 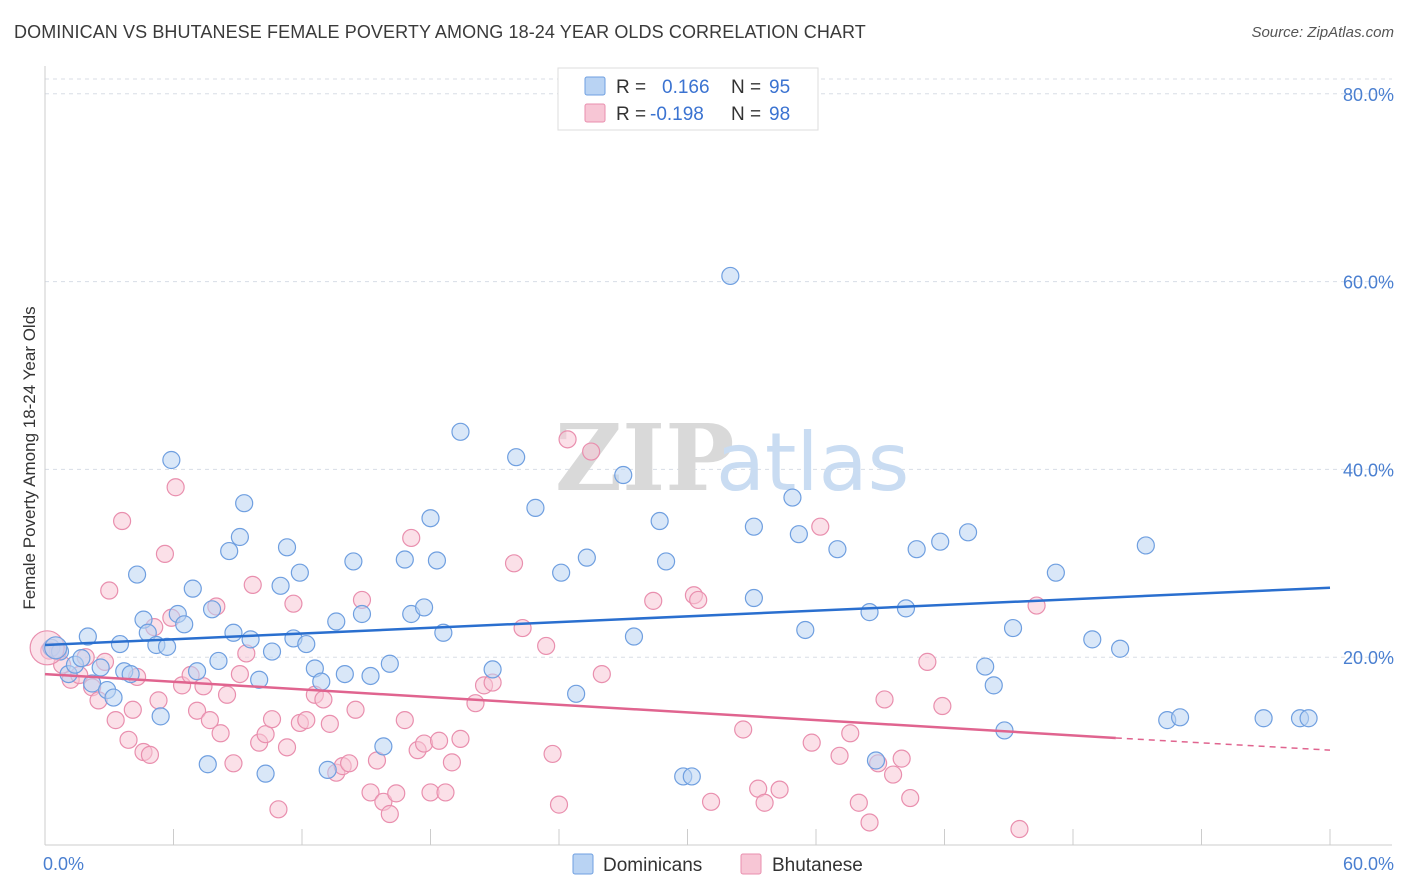 I want to click on watermark: ZIP atlas, so click(x=732, y=458).